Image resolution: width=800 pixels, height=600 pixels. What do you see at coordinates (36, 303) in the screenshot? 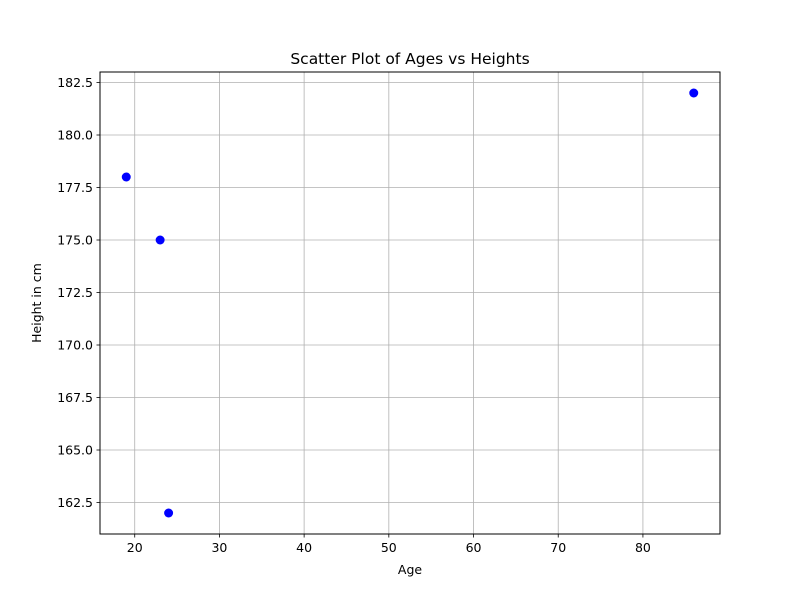
I see `y-axis-label: Height in cm` at bounding box center [36, 303].